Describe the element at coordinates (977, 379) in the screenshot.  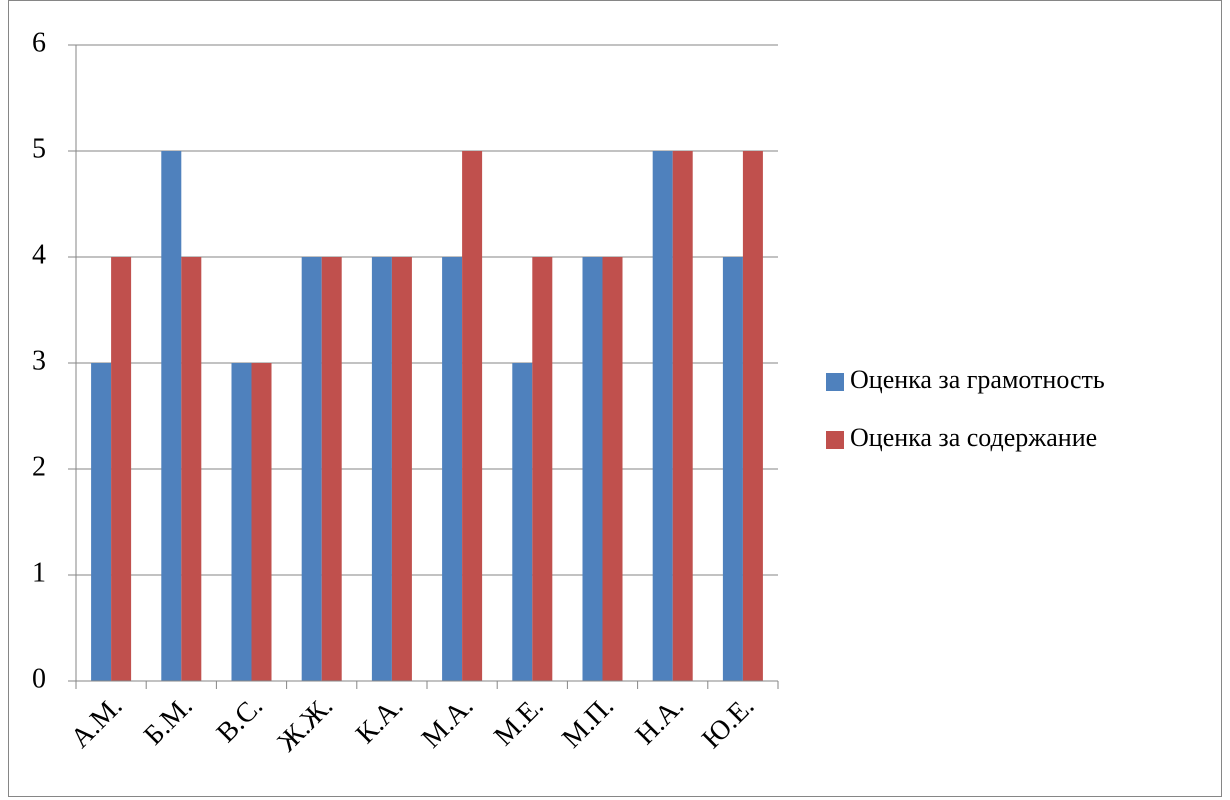
I see `legend-label: Оценка за грамотность` at that location.